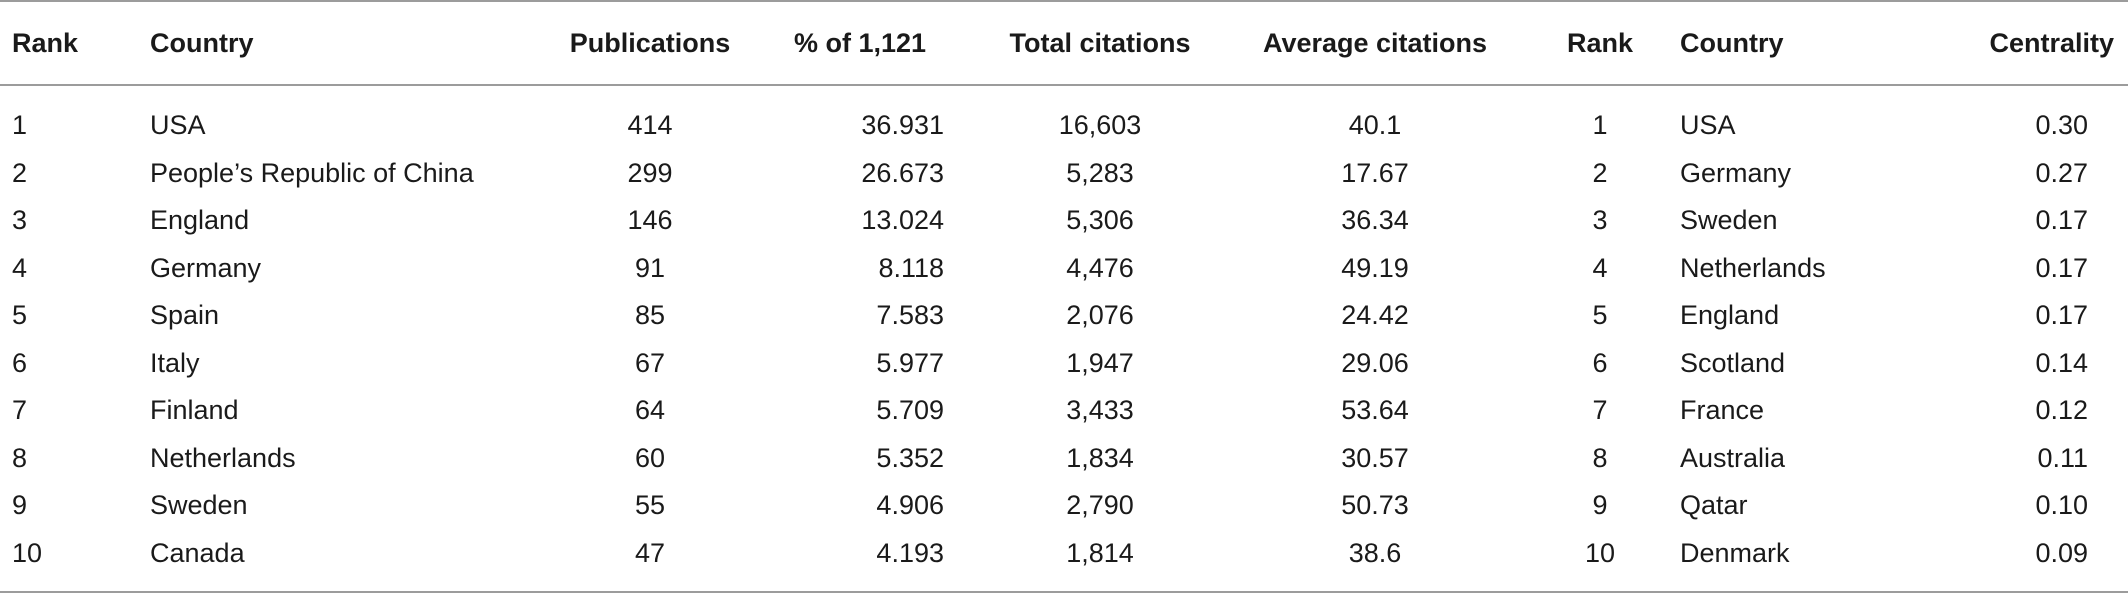 The width and height of the screenshot is (2128, 593). I want to click on header-publications: Publications, so click(650, 43).